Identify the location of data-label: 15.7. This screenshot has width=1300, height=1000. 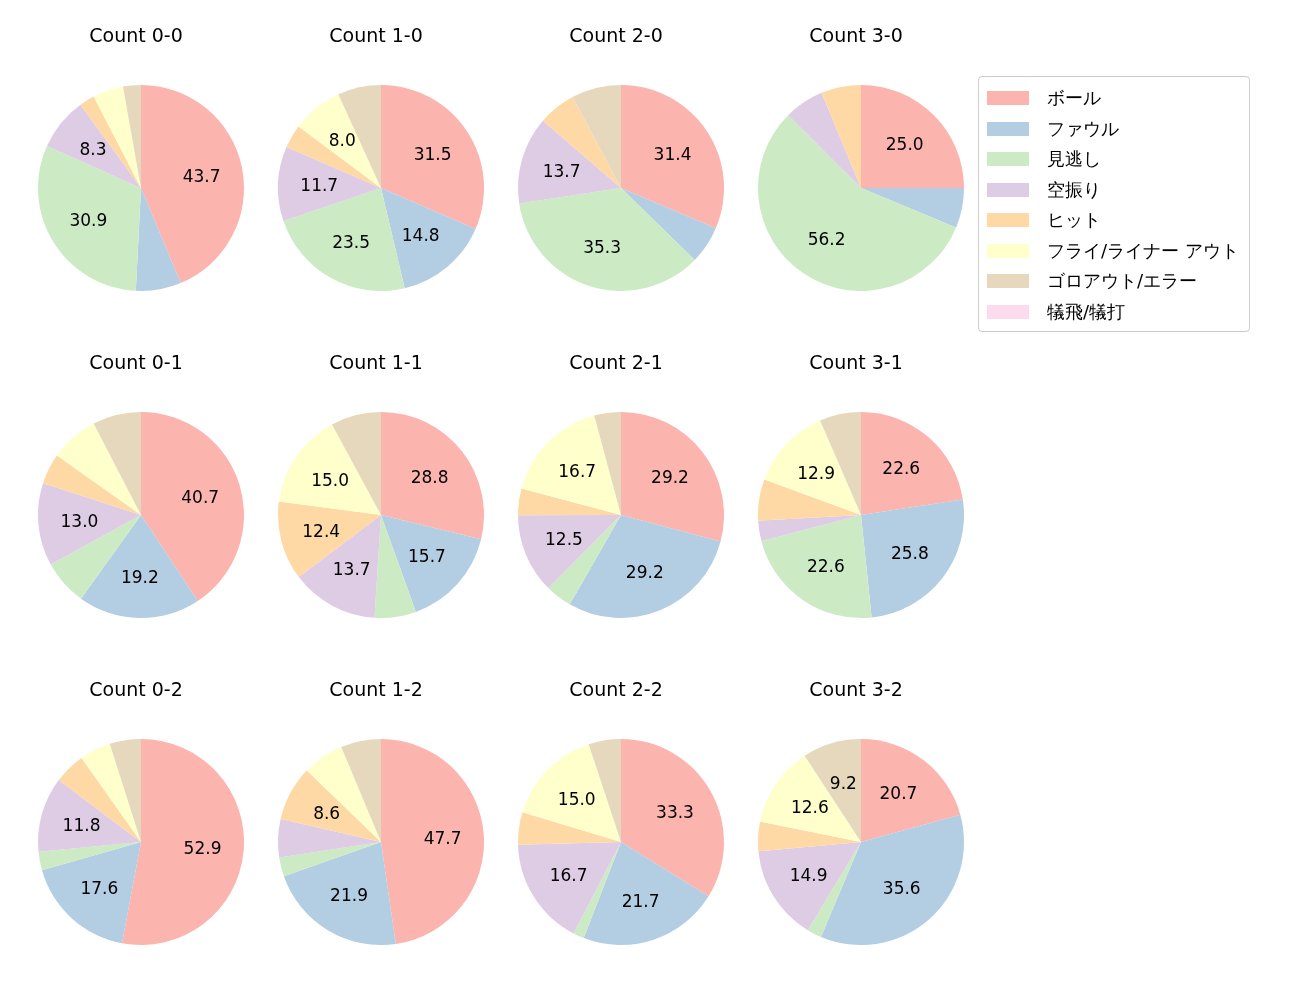
(427, 556).